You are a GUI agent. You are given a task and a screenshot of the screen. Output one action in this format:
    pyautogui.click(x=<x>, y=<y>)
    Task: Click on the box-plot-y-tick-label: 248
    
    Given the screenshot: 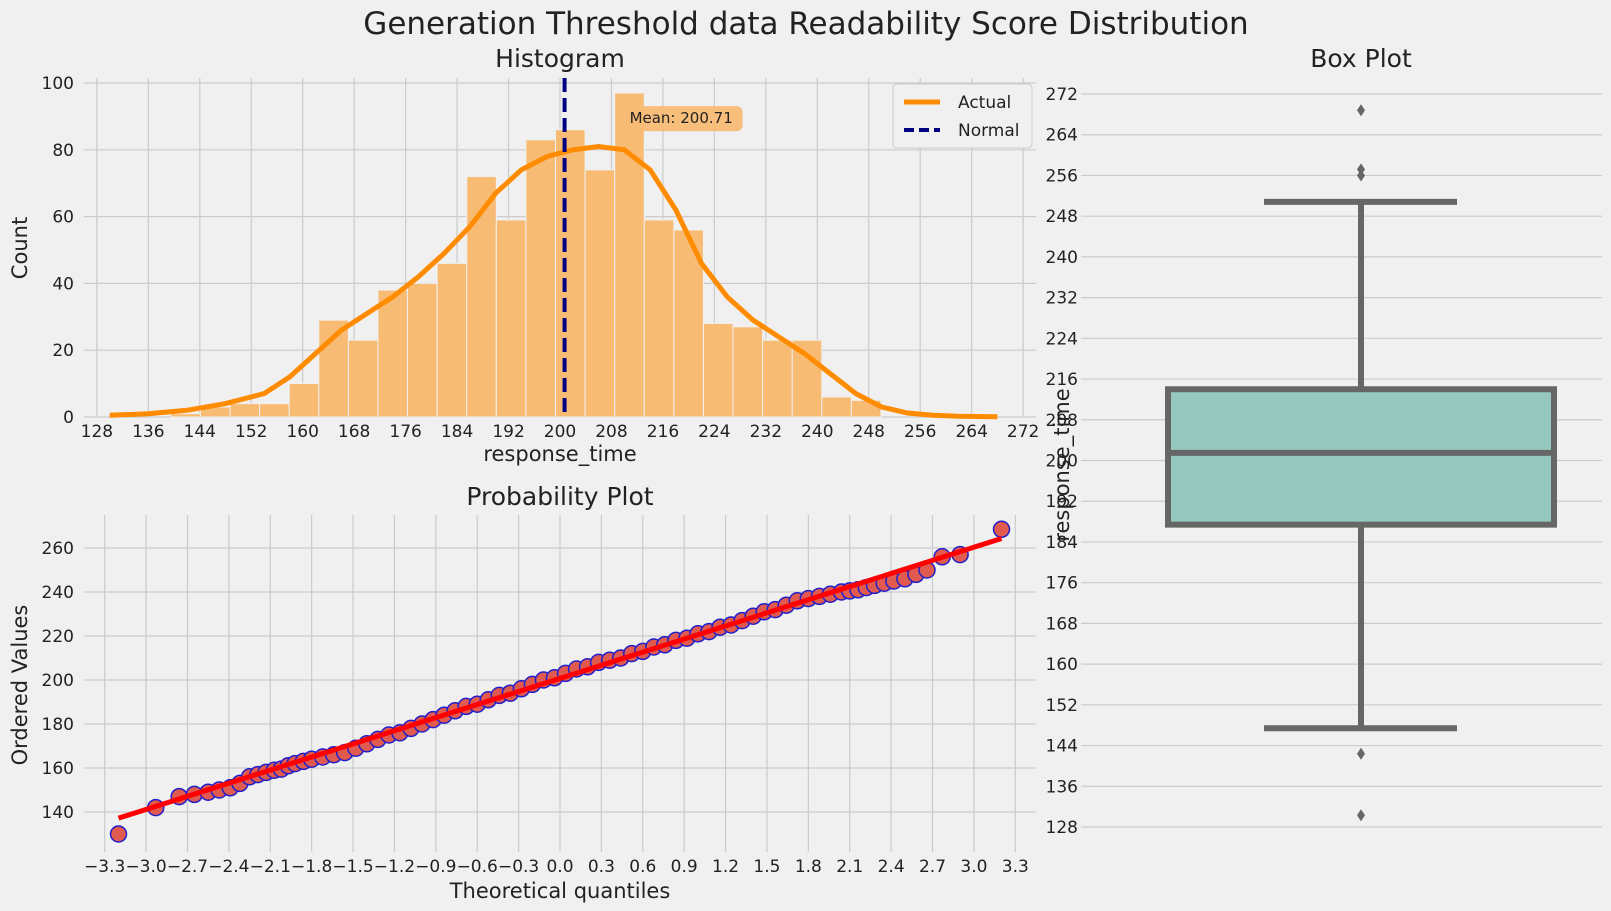 What is the action you would take?
    pyautogui.click(x=1062, y=217)
    